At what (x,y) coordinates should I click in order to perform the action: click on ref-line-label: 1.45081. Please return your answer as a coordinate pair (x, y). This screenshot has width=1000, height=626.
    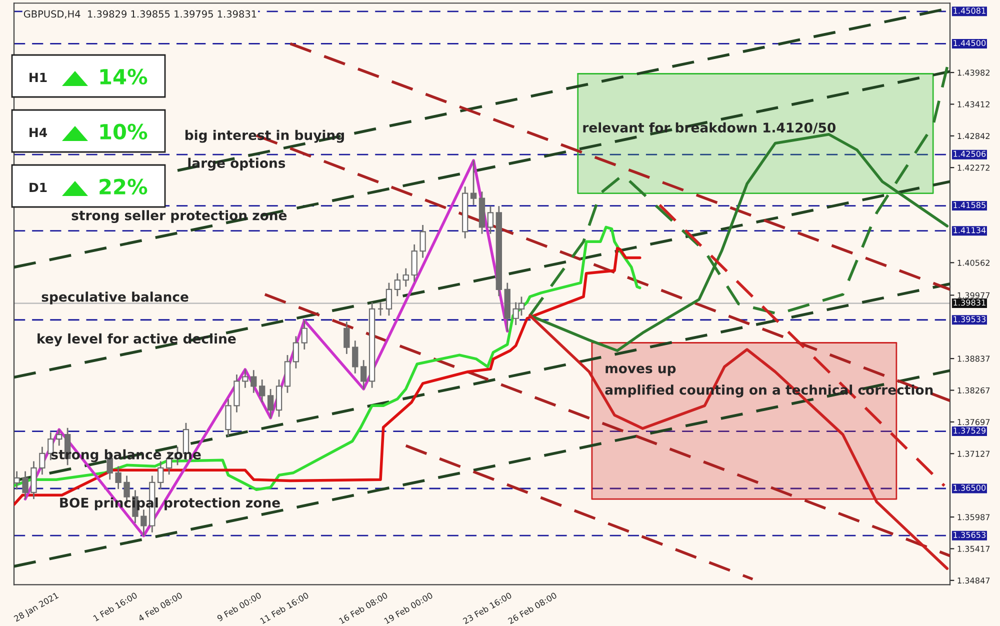
    Looking at the image, I should click on (970, 11).